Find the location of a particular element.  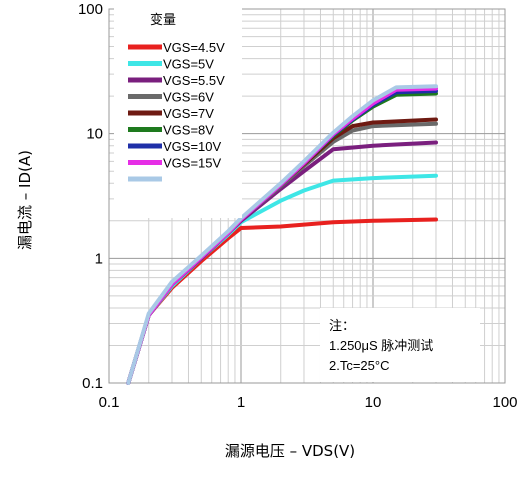

legend-label-6: VGS=8V is located at coordinates (188, 130).